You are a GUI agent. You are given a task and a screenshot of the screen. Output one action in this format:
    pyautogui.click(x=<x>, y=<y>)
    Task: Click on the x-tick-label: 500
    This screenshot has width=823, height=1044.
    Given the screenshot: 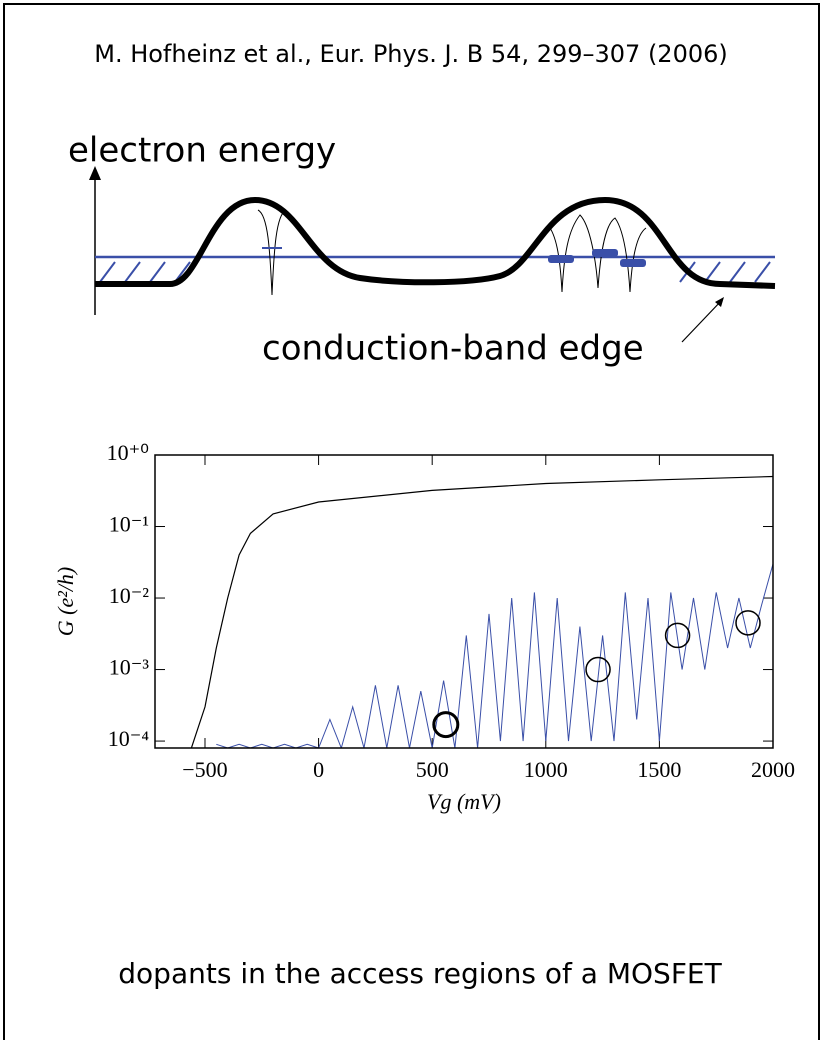 What is the action you would take?
    pyautogui.click(x=432, y=769)
    